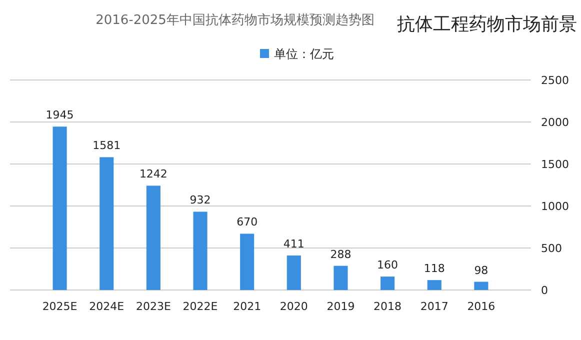 The width and height of the screenshot is (581, 340). Describe the element at coordinates (434, 269) in the screenshot. I see `data-label: 118` at that location.